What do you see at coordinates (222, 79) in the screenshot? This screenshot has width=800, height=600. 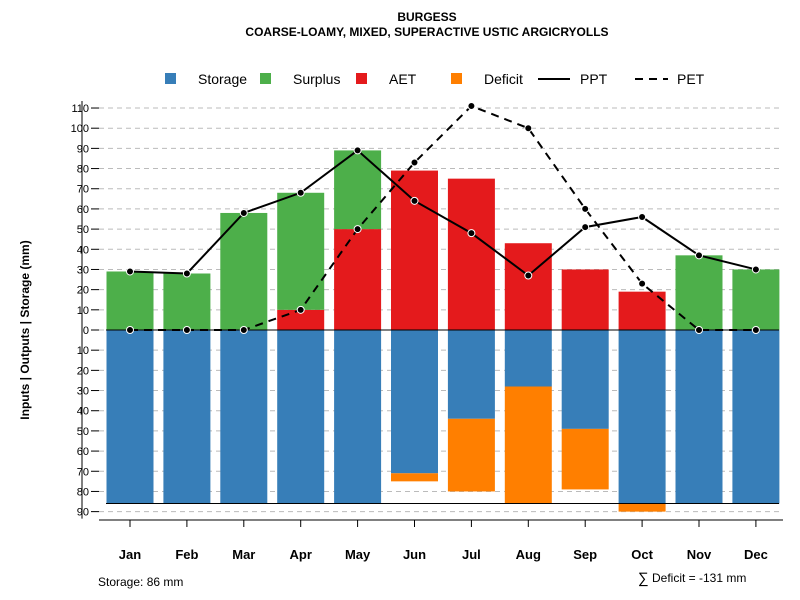 I see `legend-label-storage: Storage` at bounding box center [222, 79].